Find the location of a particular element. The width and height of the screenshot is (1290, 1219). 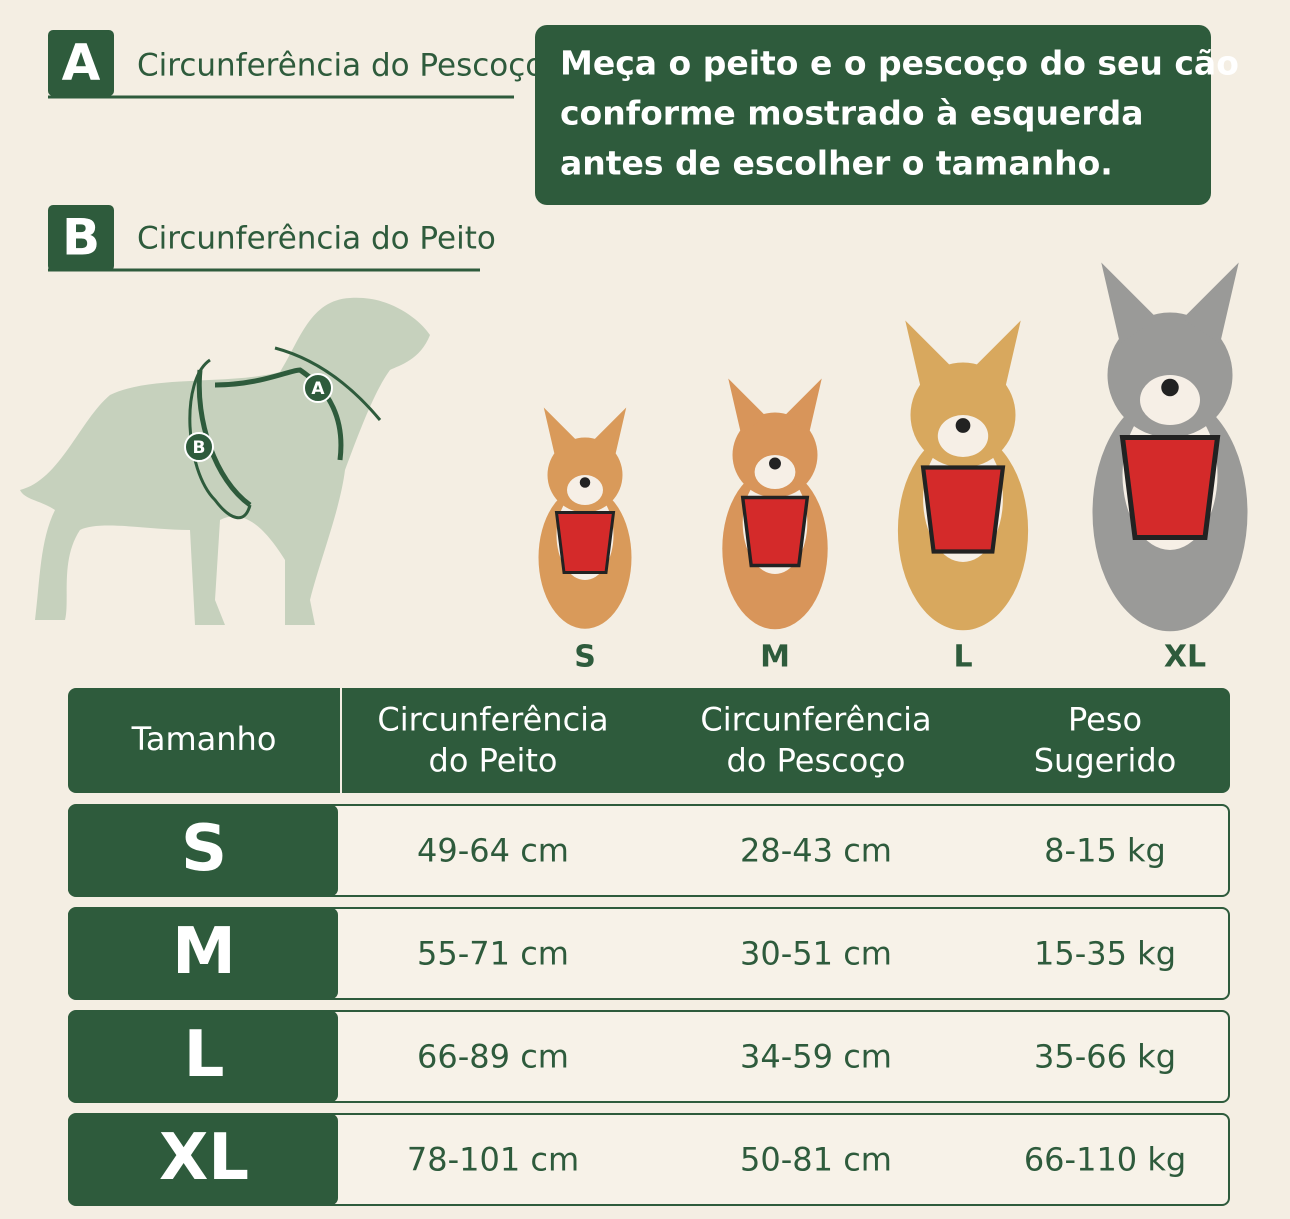

dog: S is located at coordinates (585, 541).